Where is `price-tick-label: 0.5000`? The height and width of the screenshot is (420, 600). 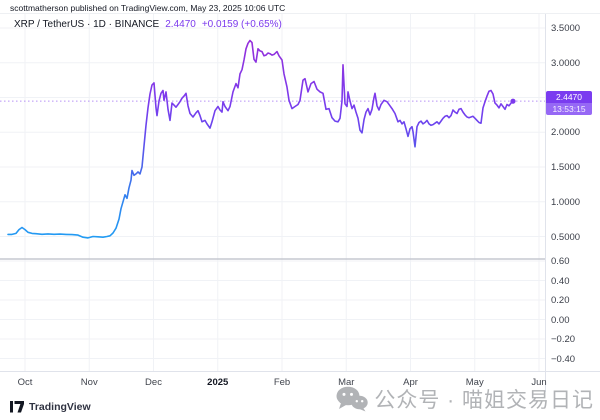 price-tick-label: 0.5000 is located at coordinates (566, 237).